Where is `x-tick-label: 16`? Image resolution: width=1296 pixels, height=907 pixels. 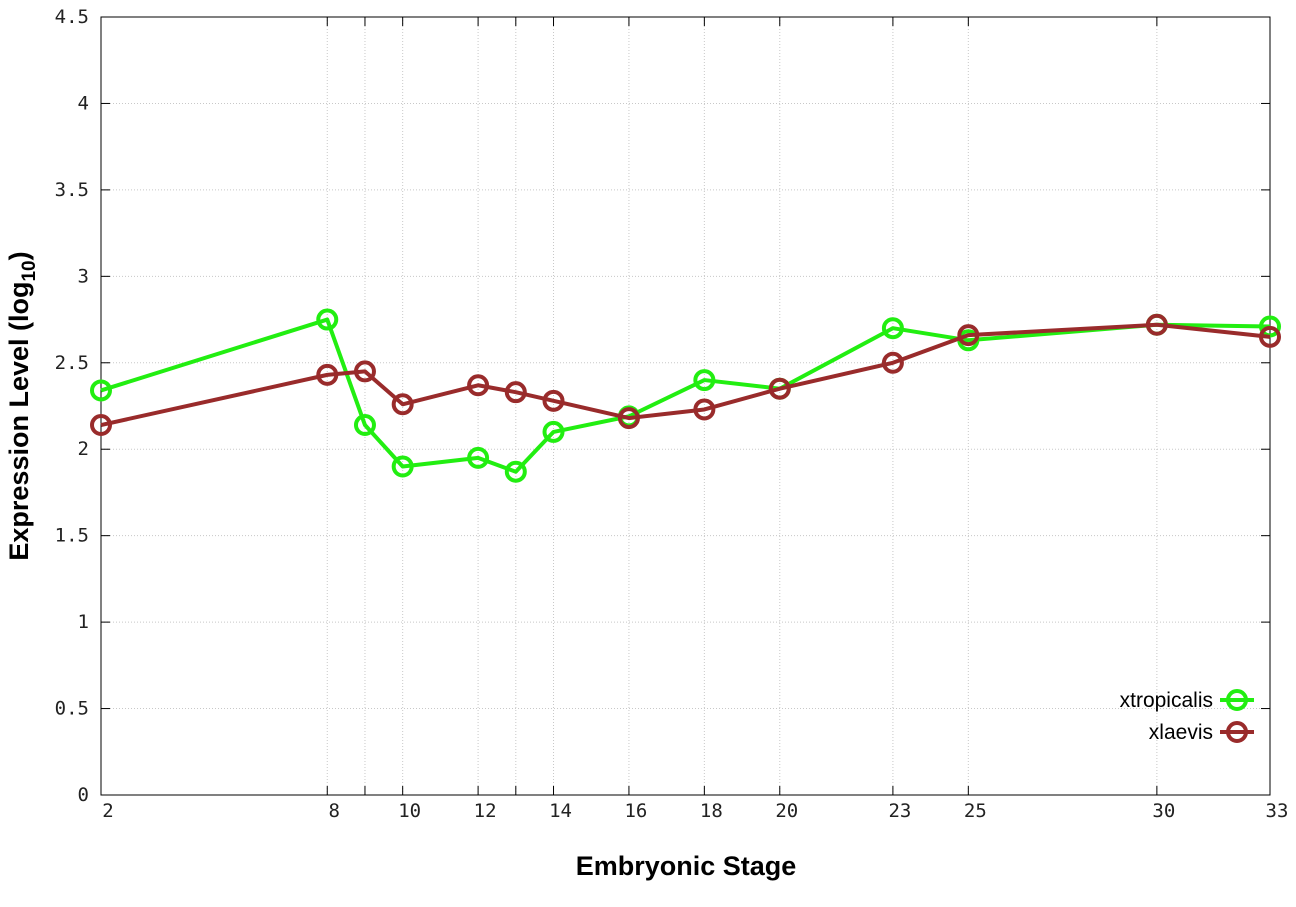 x-tick-label: 16 is located at coordinates (635, 811).